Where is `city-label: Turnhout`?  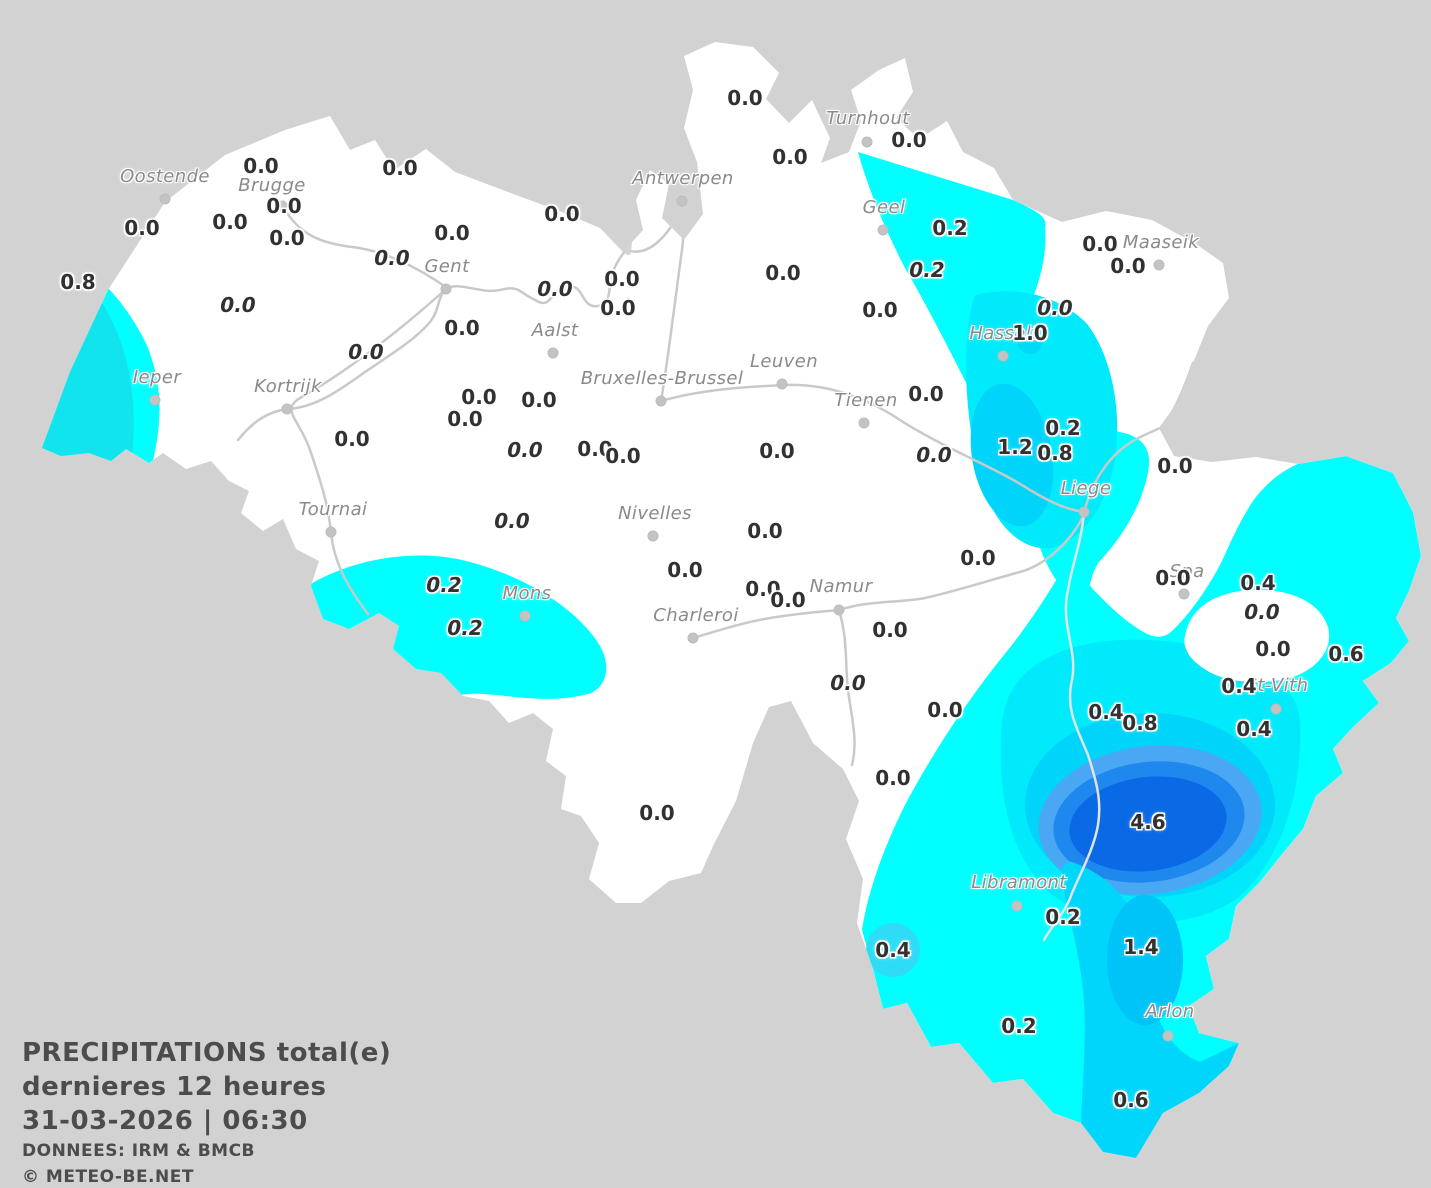 city-label: Turnhout is located at coordinates (868, 118).